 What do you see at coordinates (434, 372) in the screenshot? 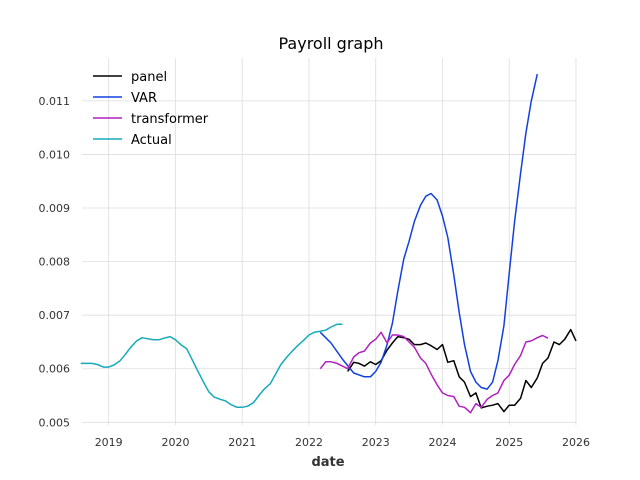
I see `series-line-transformer` at bounding box center [434, 372].